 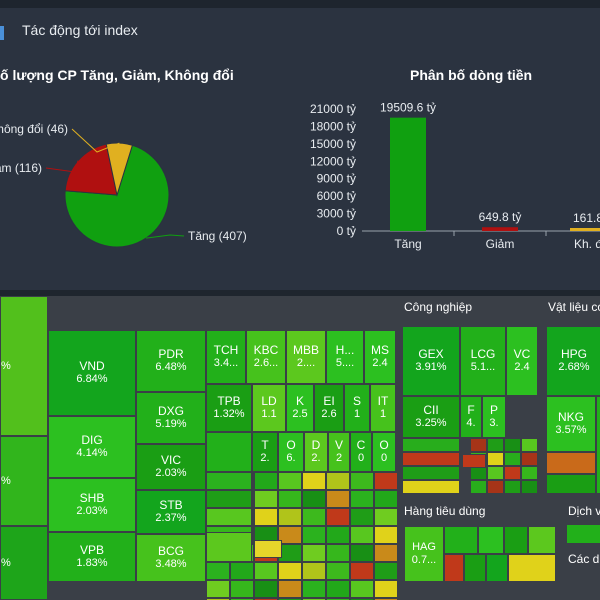 I want to click on treemap-tile: TPB 1.32%, so click(x=229, y=408).